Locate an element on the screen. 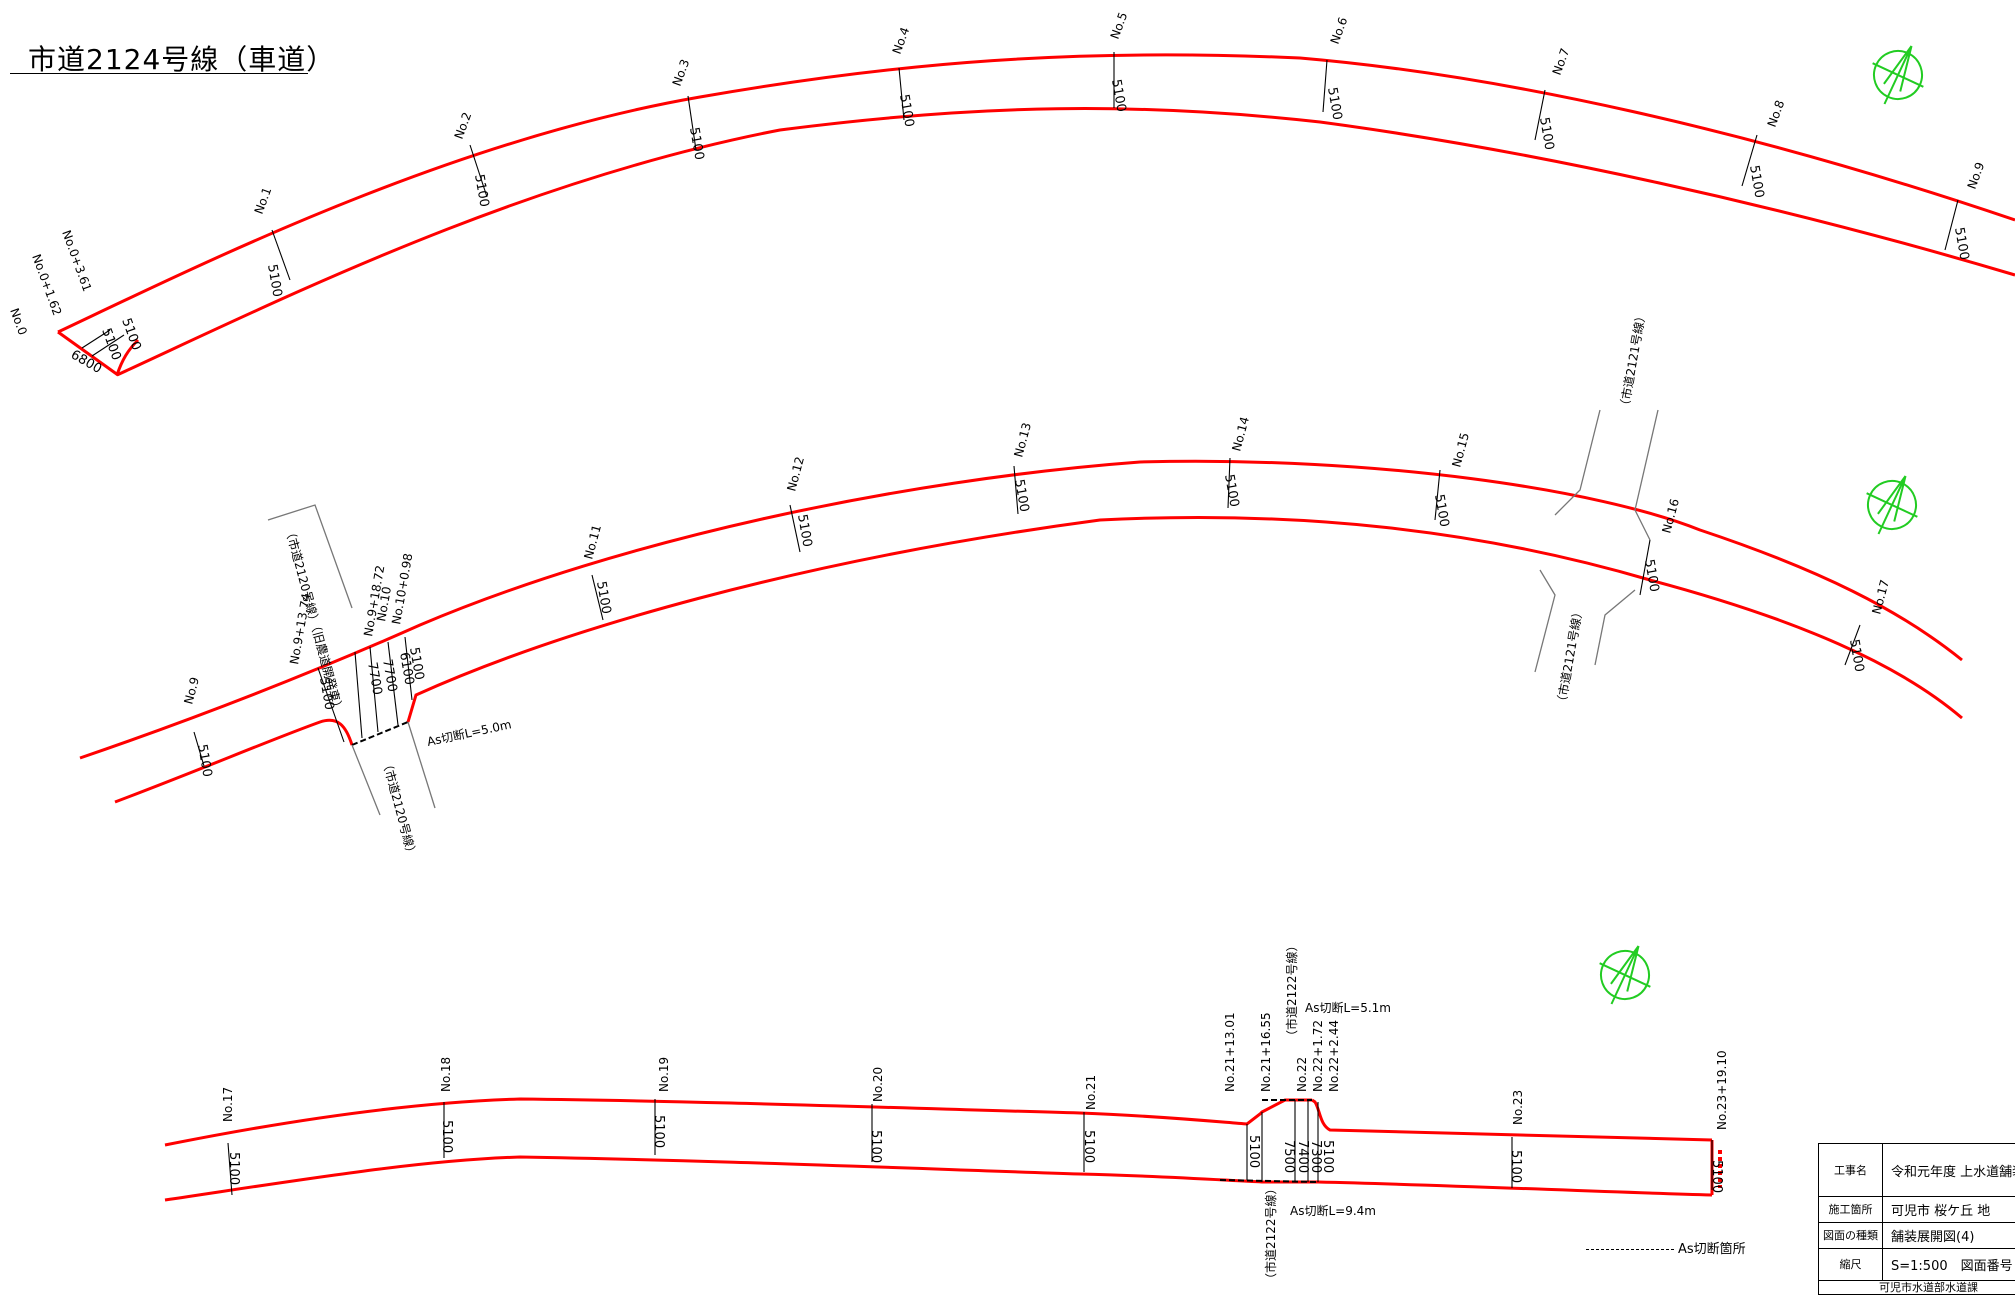 This screenshot has height=1295, width=2015. legend: As切断箇所 is located at coordinates (1666, 1247).